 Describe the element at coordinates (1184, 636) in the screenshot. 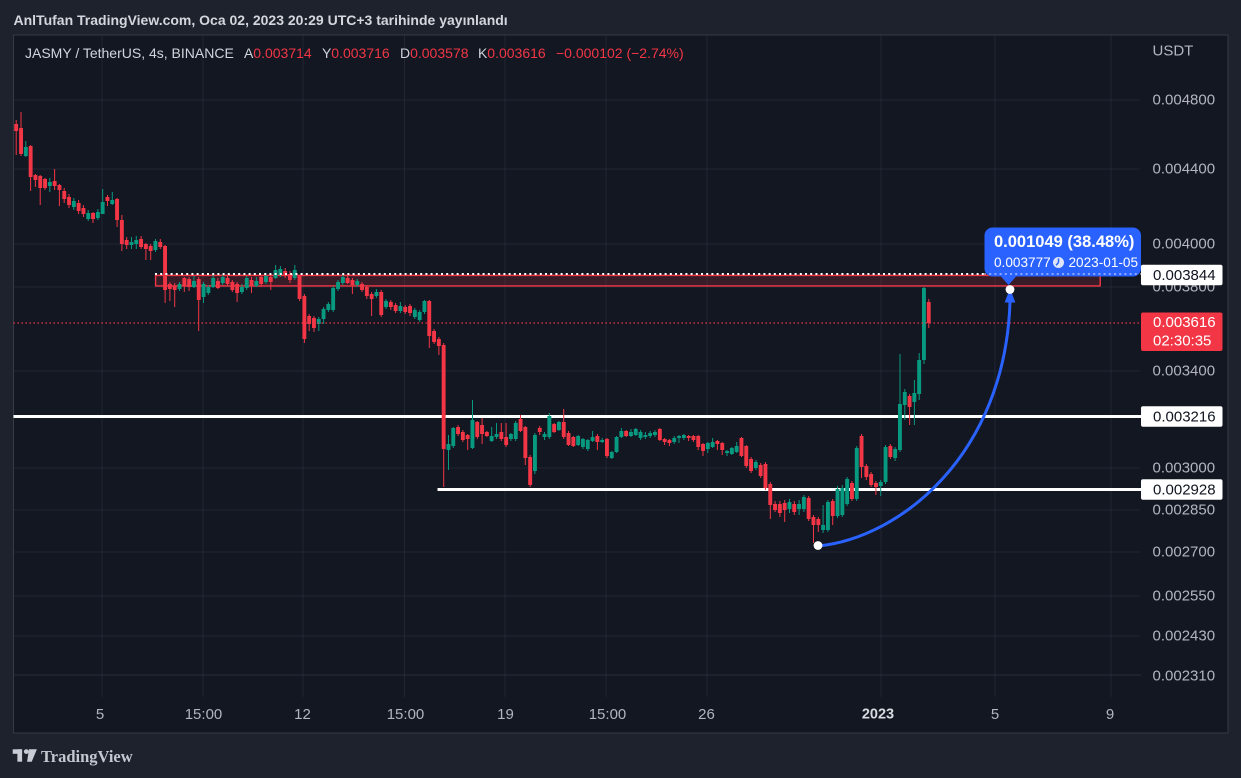

I see `svg-text: 0.002430` at that location.